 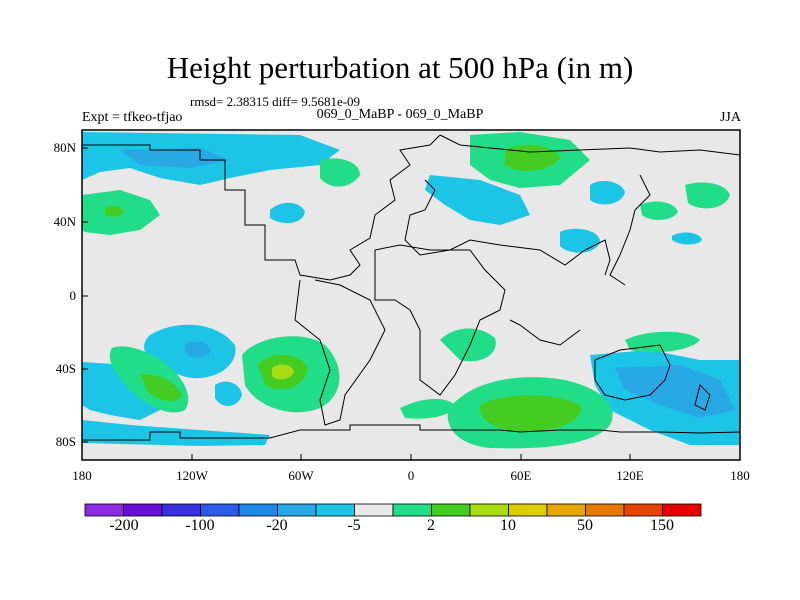 I want to click on negative-region-asia, so click(x=580, y=240).